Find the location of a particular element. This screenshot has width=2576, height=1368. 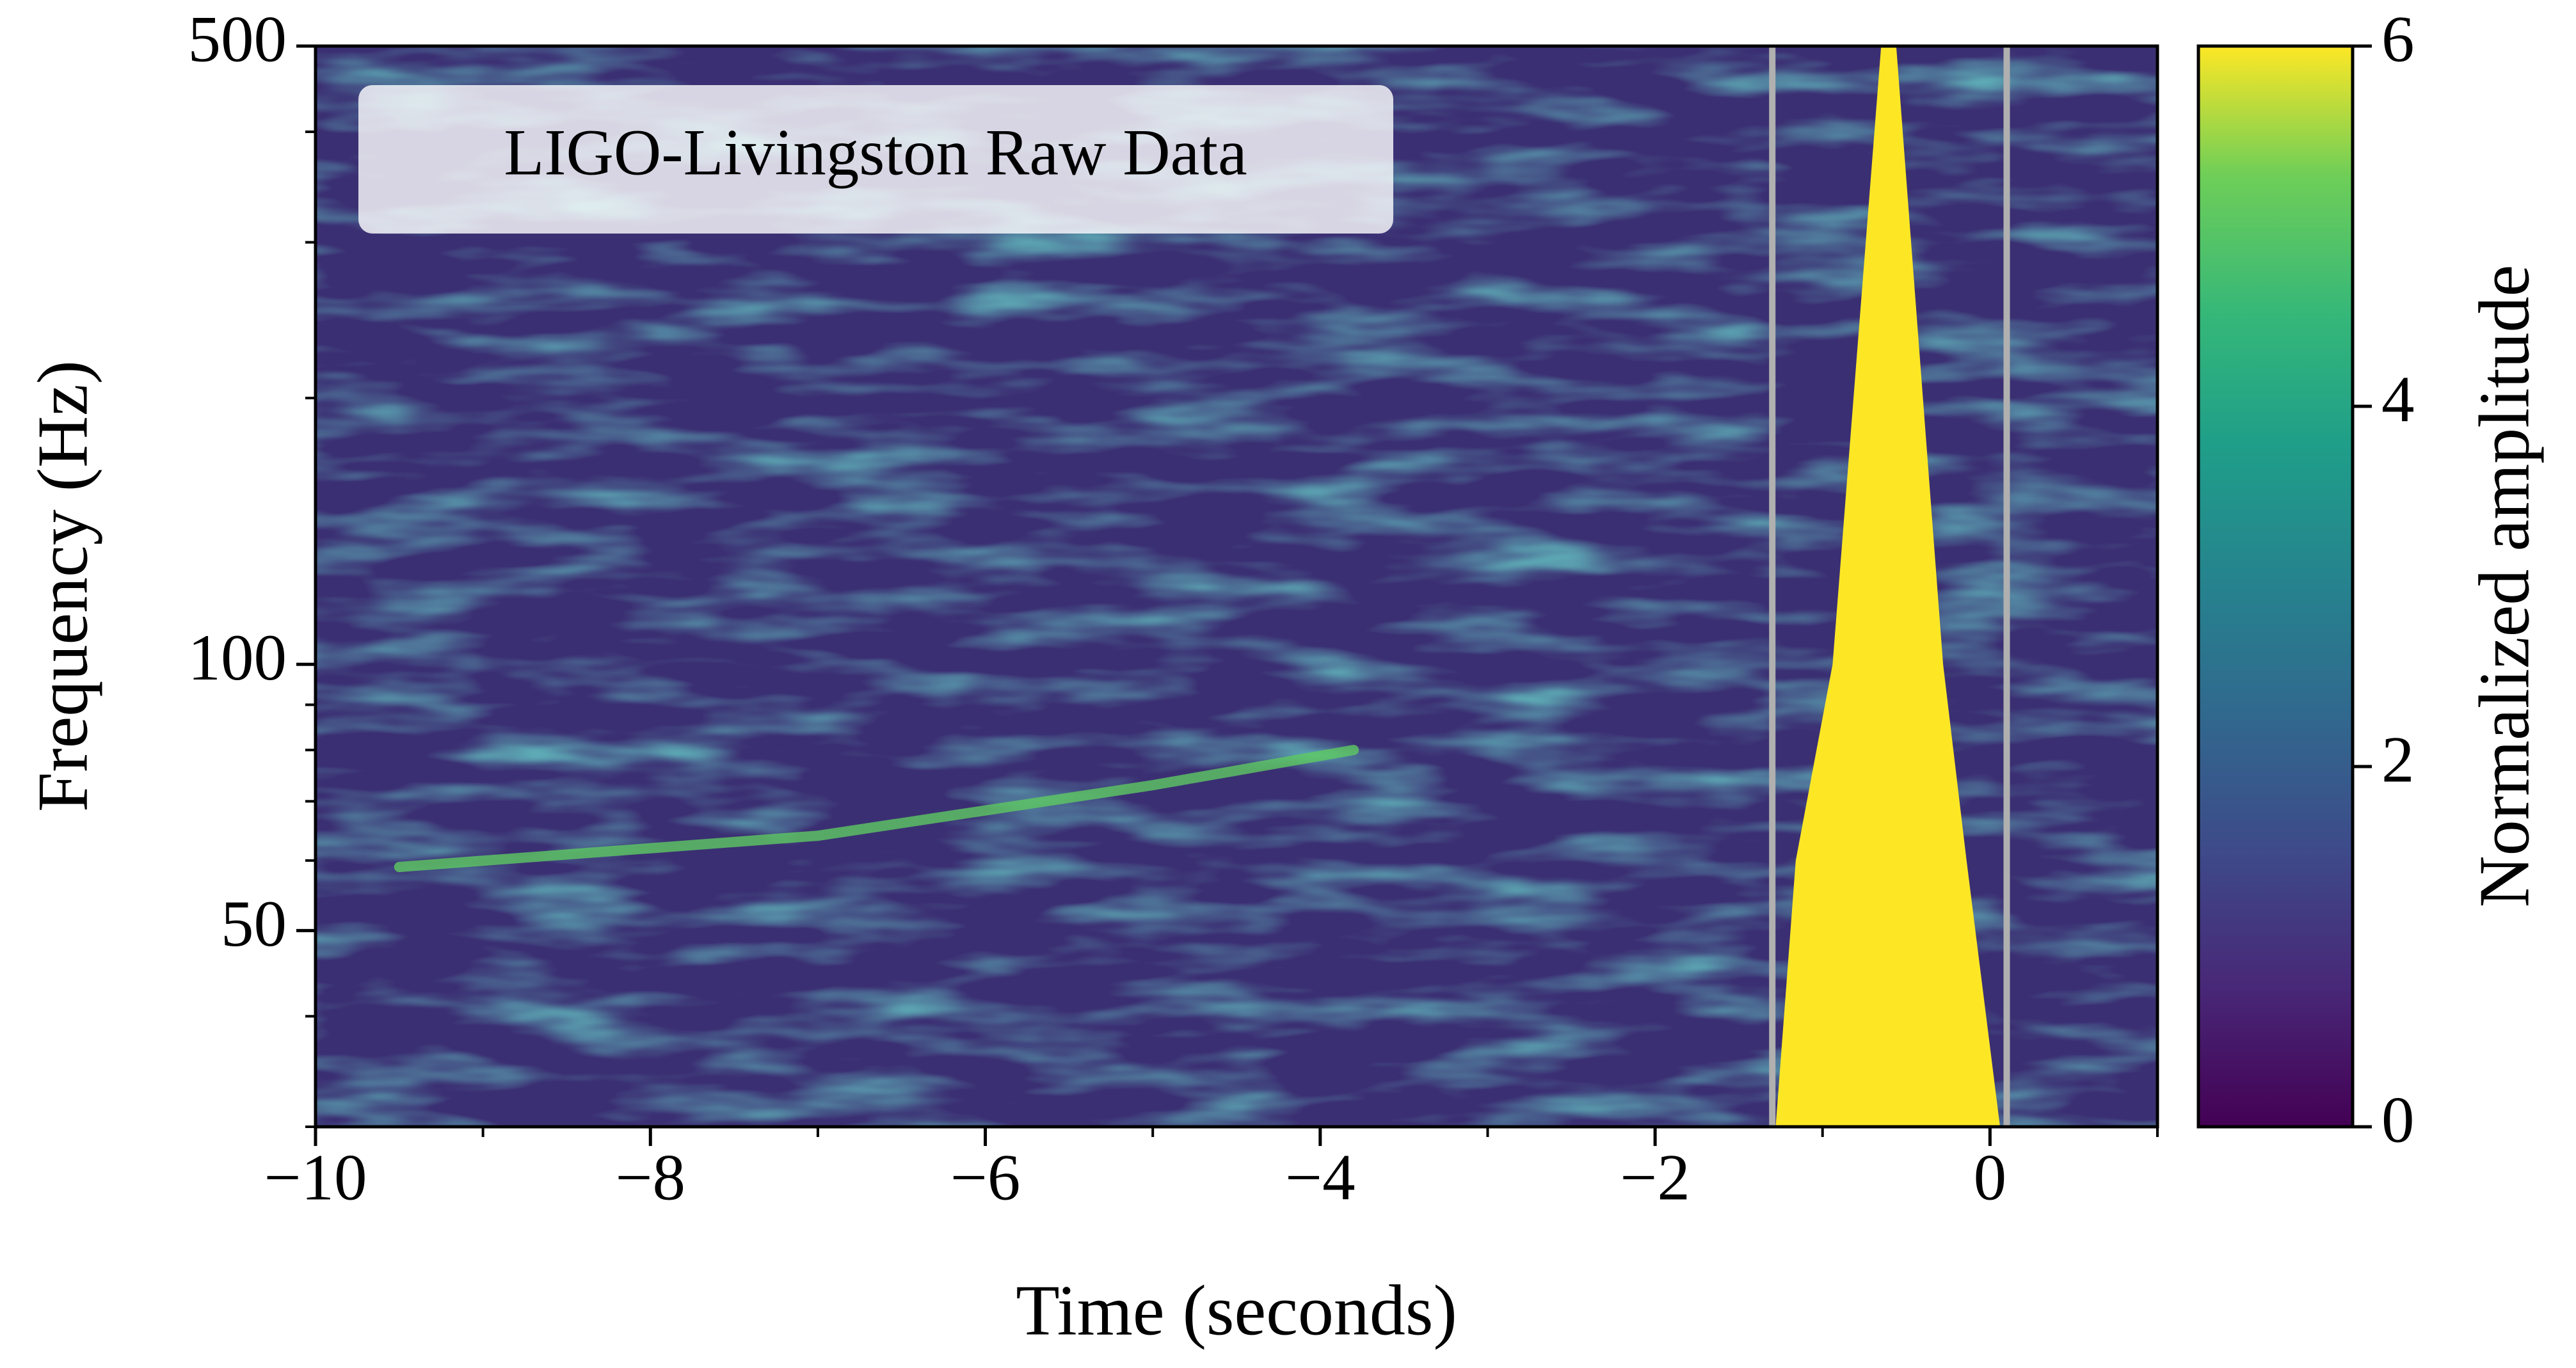

y-axis-label: Frequency (Hz) is located at coordinates (63, 586).